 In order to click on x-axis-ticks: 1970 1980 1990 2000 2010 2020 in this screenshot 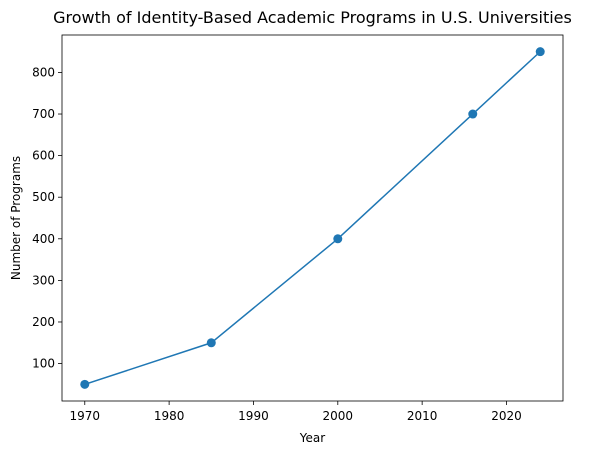, I will do `click(295, 412)`.